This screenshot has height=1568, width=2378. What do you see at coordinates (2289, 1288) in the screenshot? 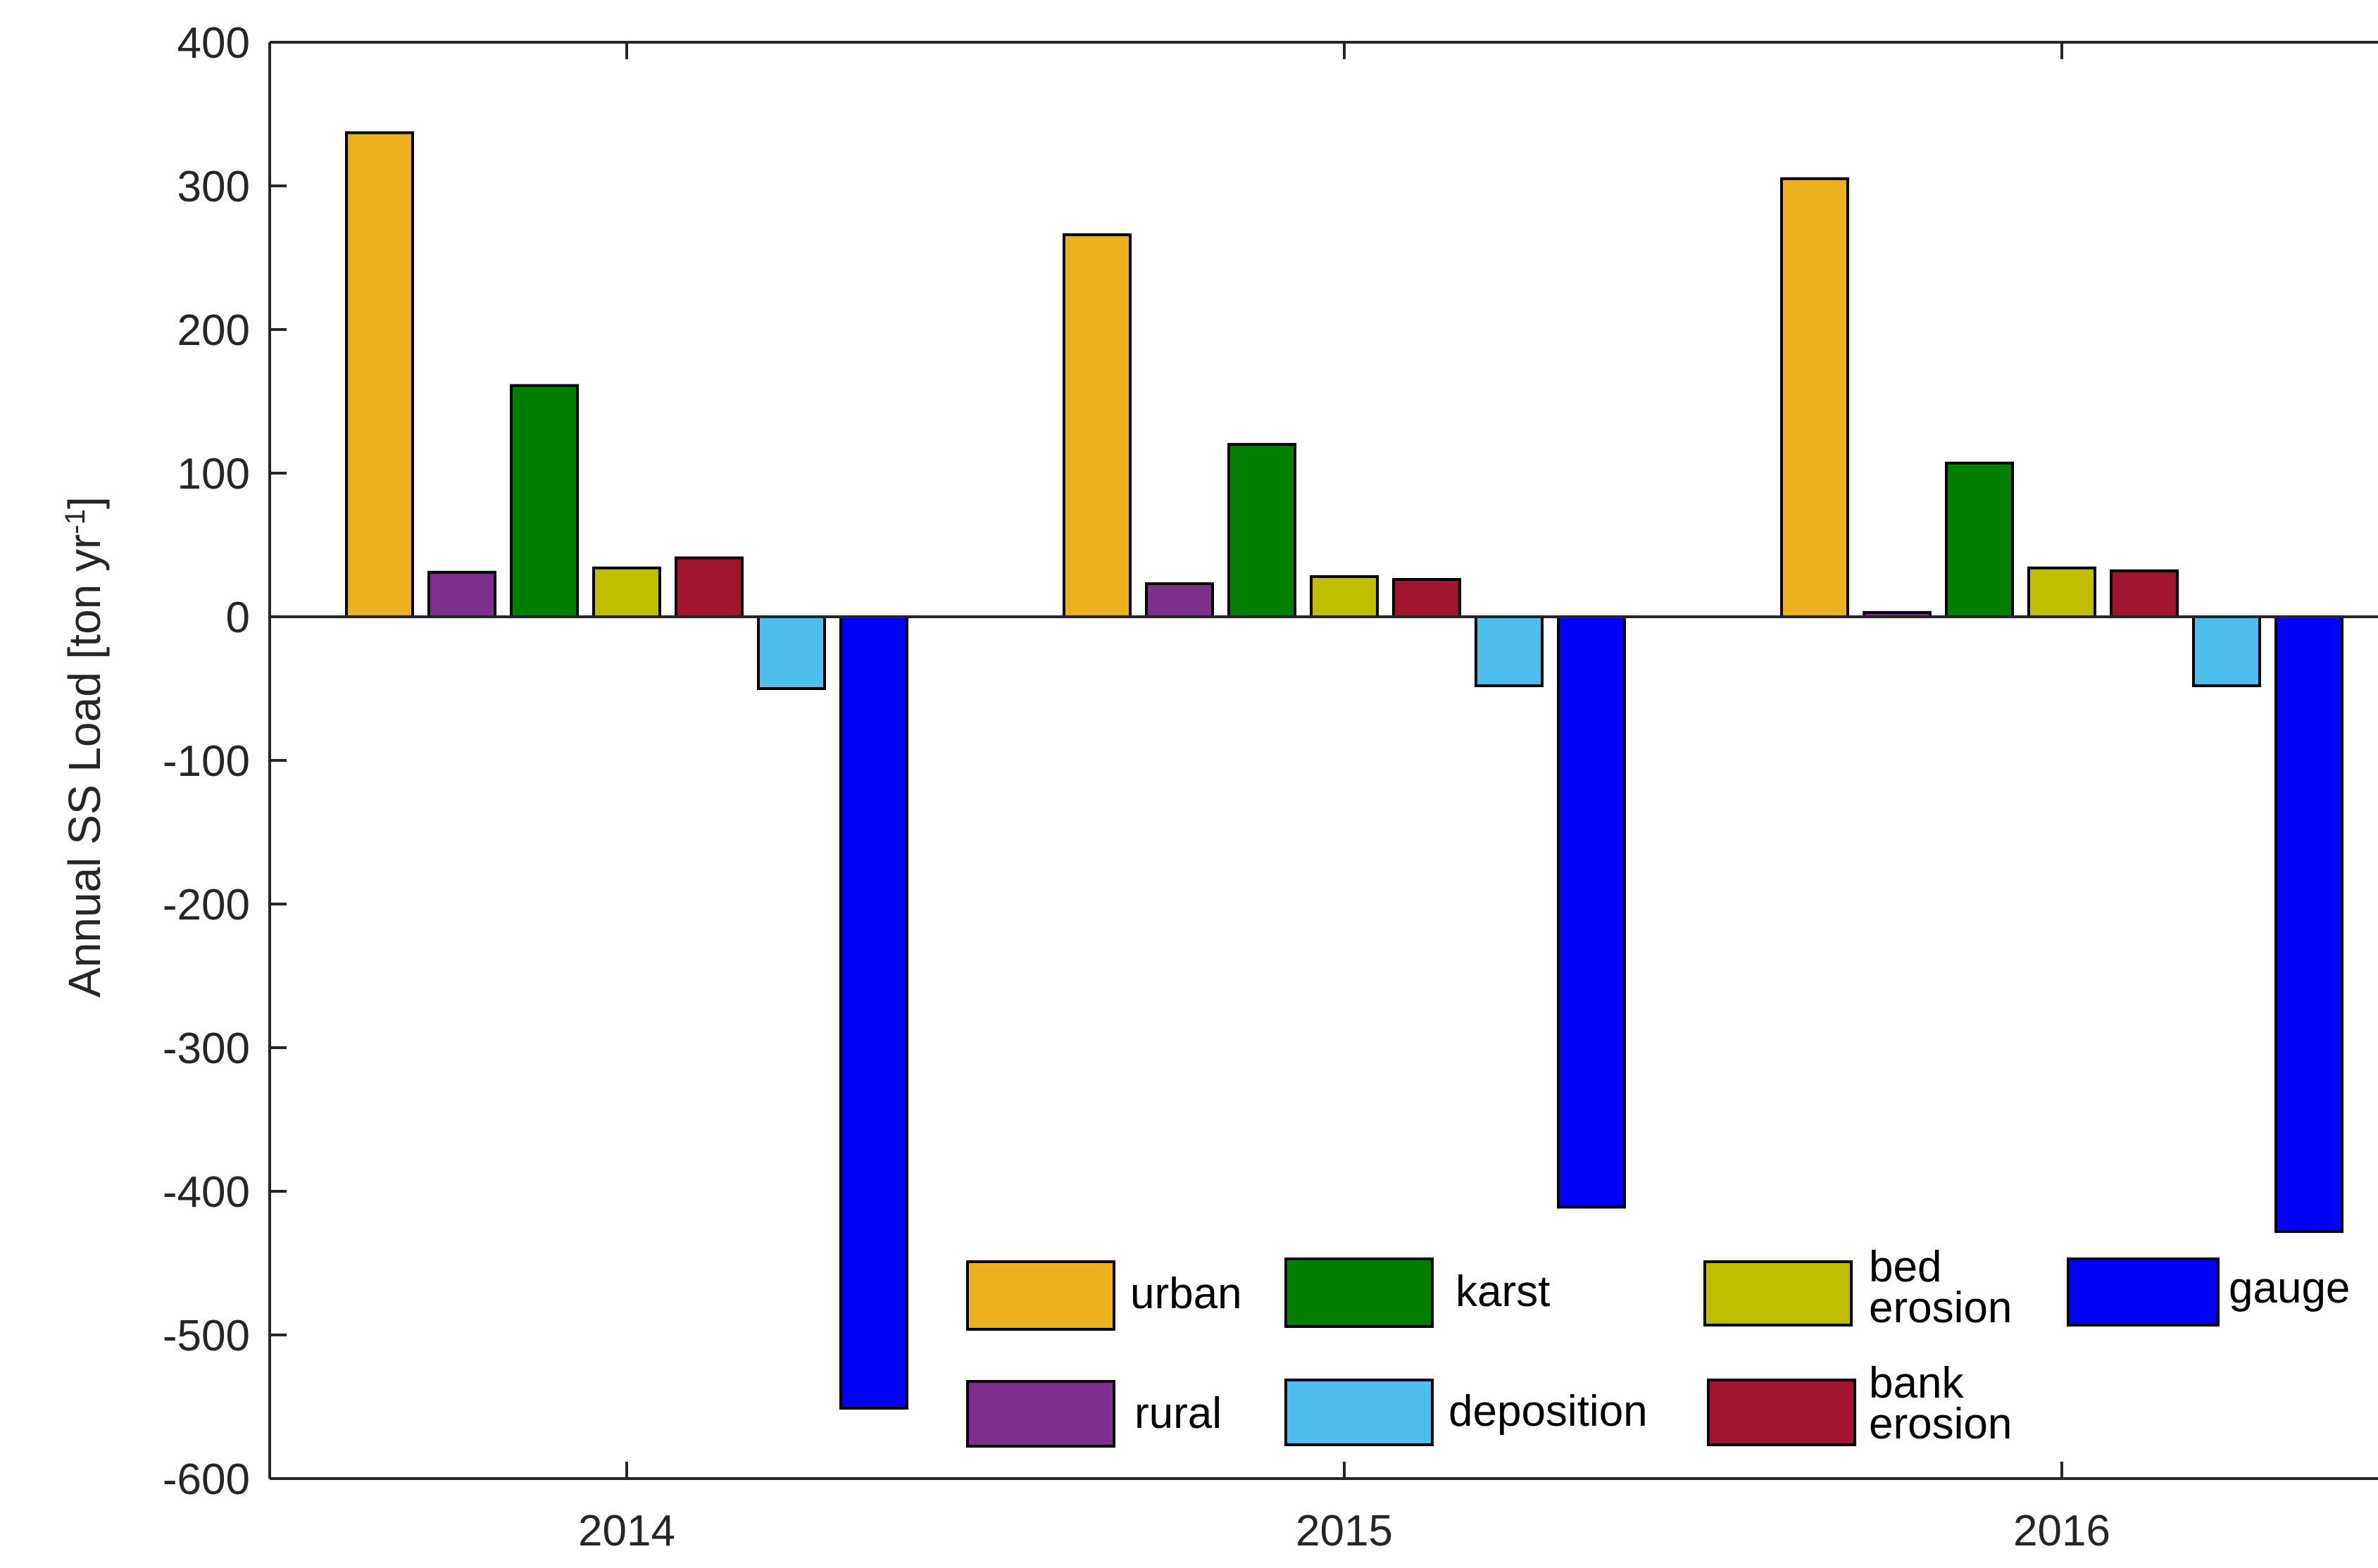
I see `legend-label-gauge: gauge` at bounding box center [2289, 1288].